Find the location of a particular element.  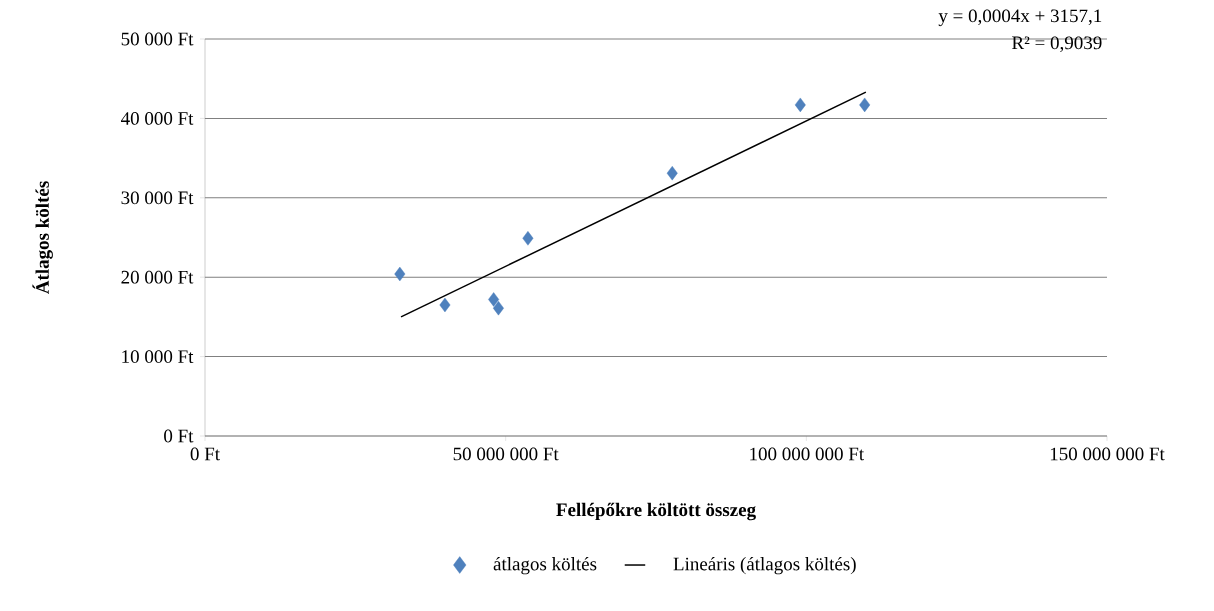

y-tick-label: 30 000 Ft is located at coordinates (157, 198).